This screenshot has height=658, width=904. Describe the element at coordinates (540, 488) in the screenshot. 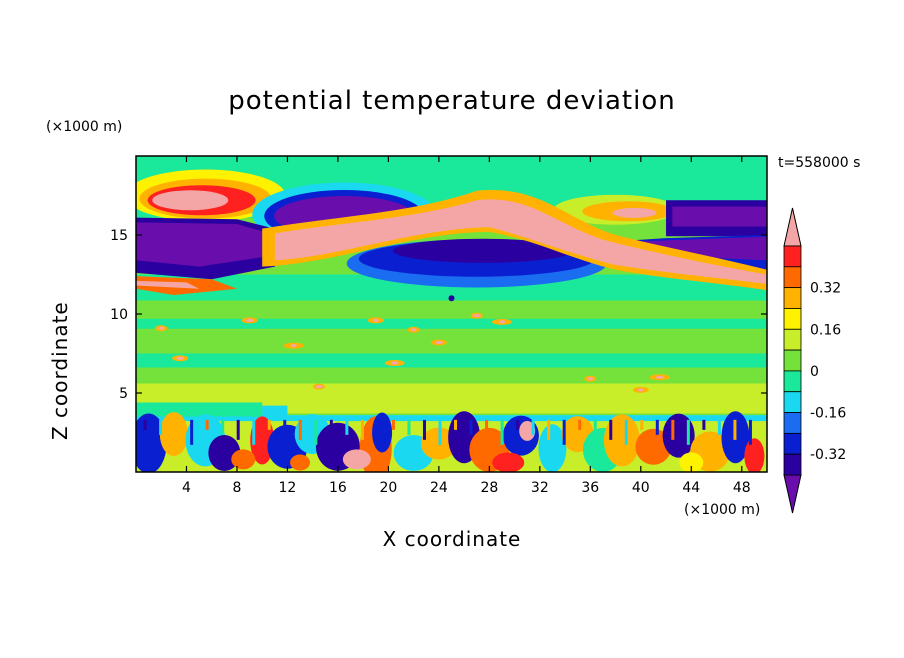

I see `x-tick-label: 32` at that location.